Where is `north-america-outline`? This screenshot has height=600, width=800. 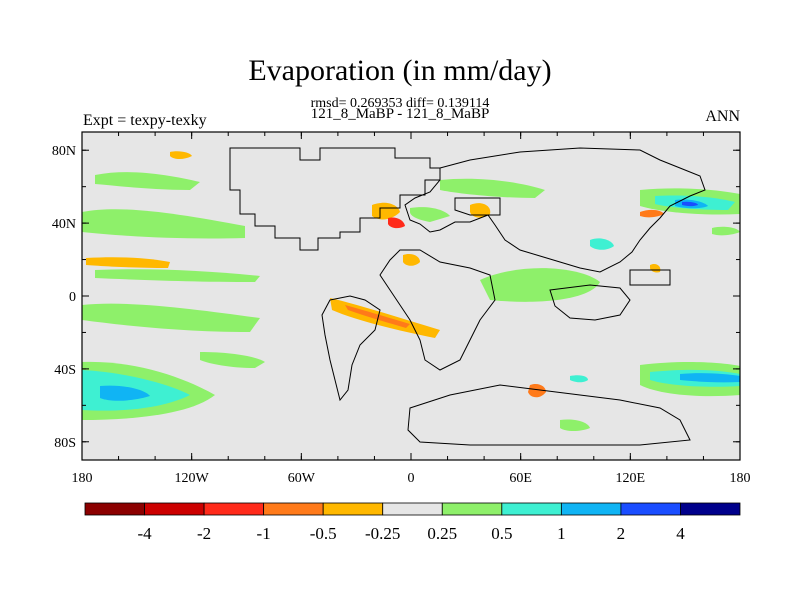
north-america-outline is located at coordinates (335, 199).